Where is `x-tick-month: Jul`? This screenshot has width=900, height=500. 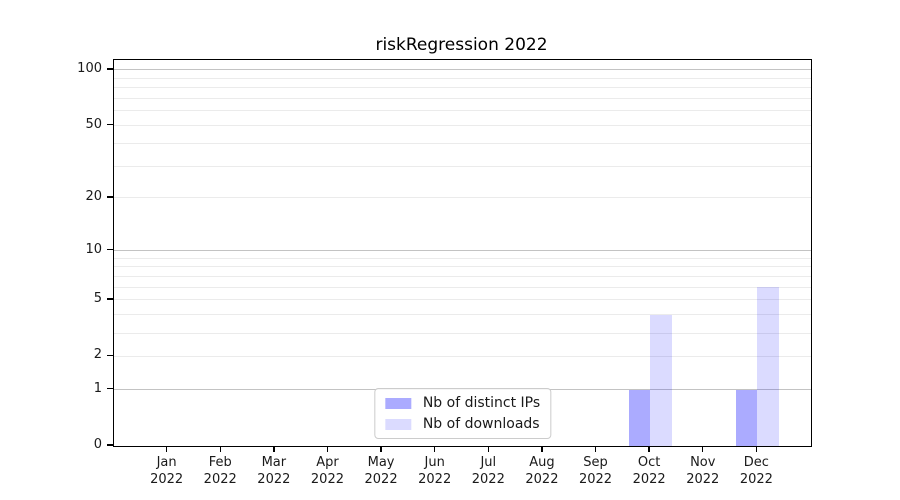
x-tick-month: Jul is located at coordinates (488, 462).